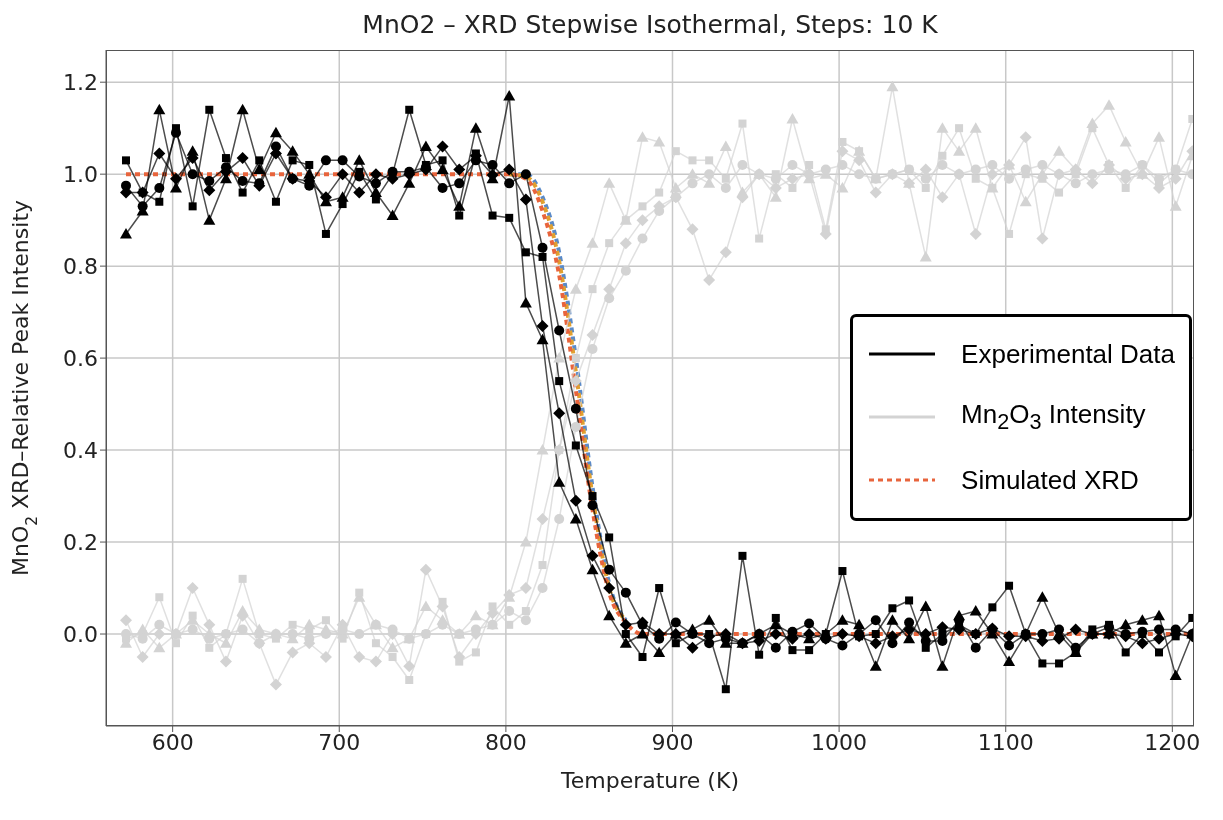 The height and width of the screenshot is (820, 1223). What do you see at coordinates (80, 358) in the screenshot?
I see `y-tick-label: 0.6` at bounding box center [80, 358].